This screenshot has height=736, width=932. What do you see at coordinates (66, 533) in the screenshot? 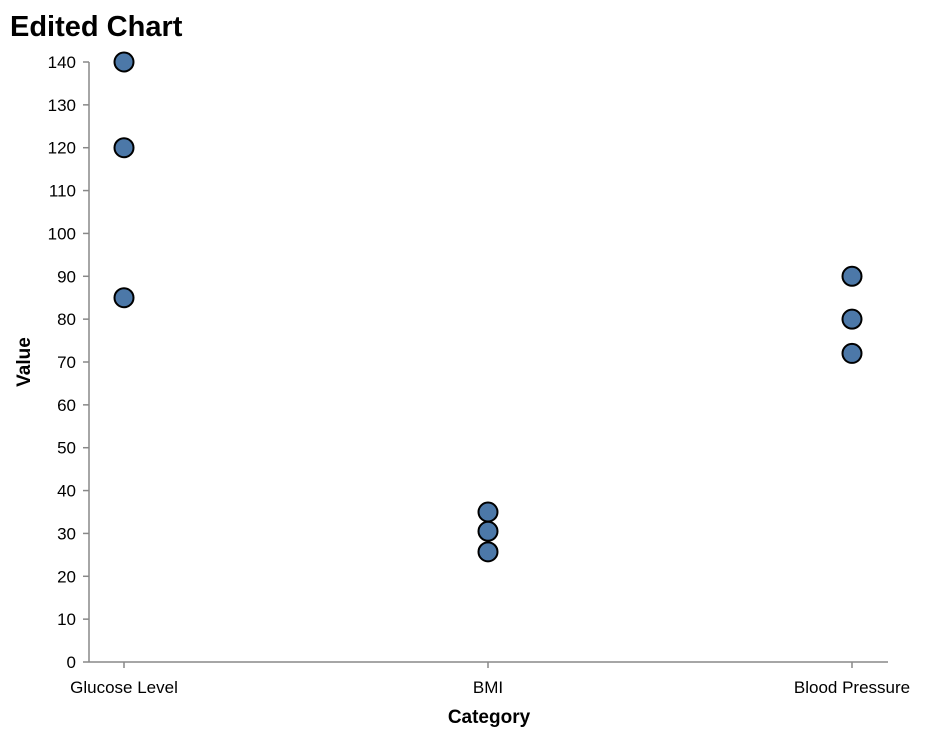
I see `y-tick-label: 30` at bounding box center [66, 533].